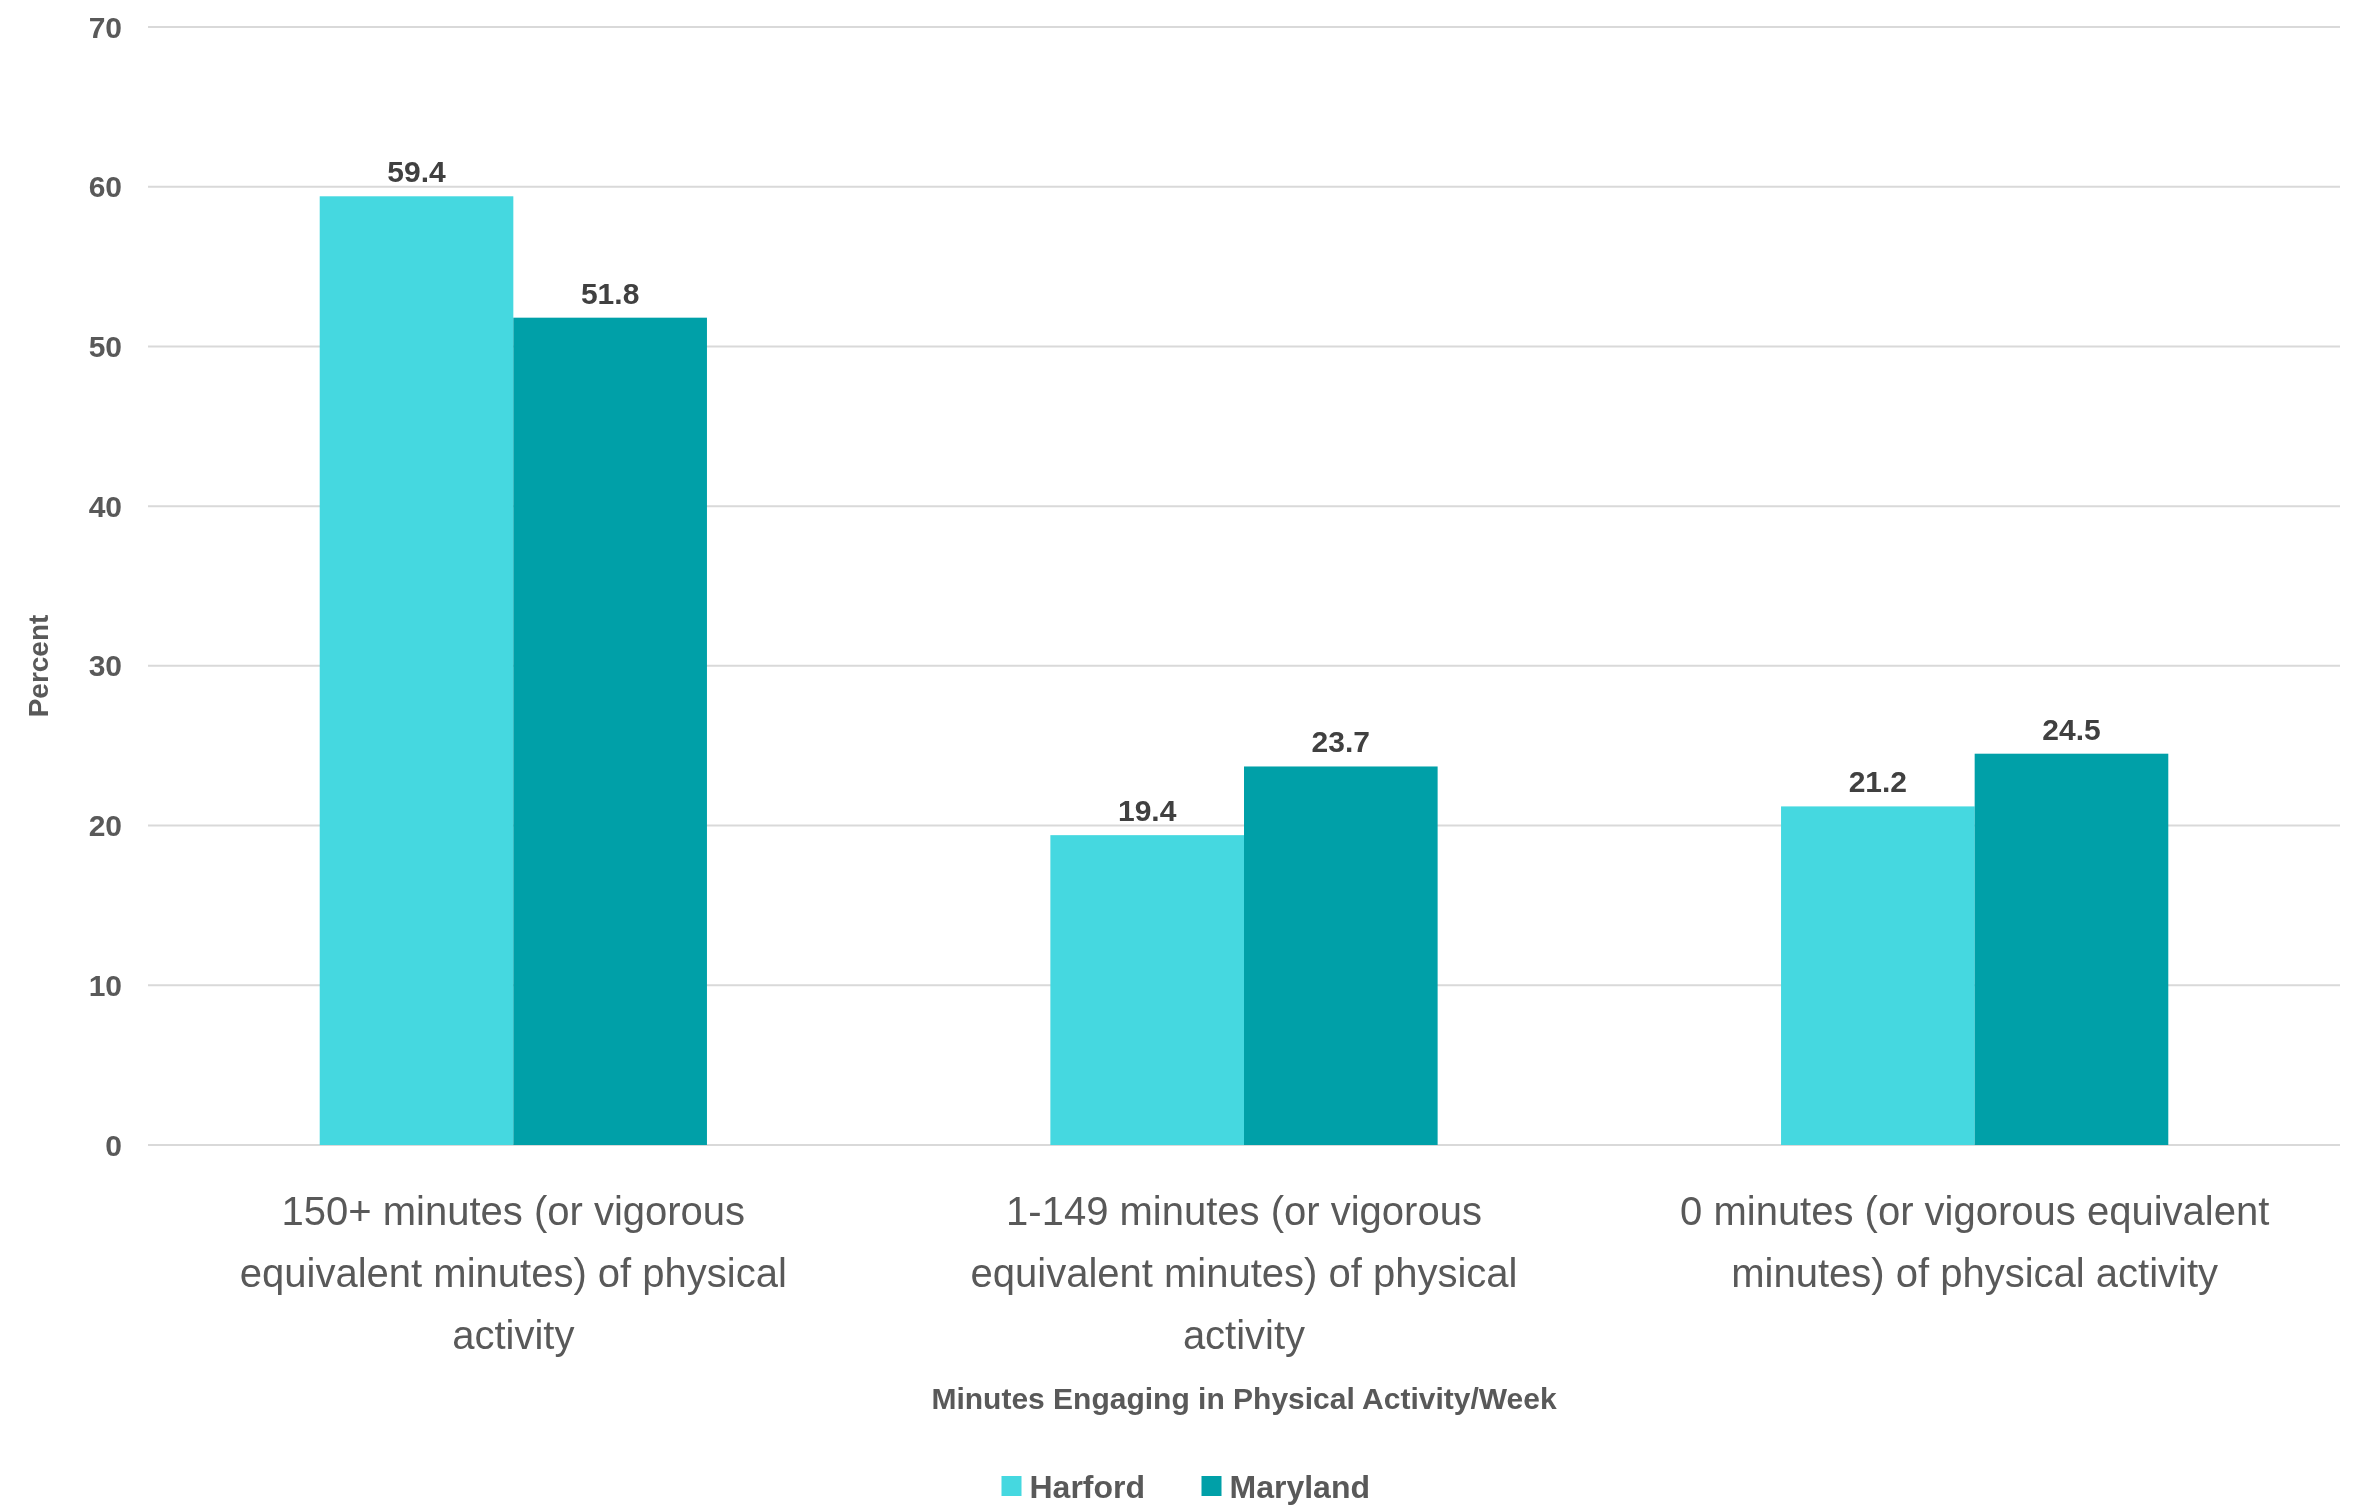 The image size is (2363, 1506). Describe the element at coordinates (105, 506) in the screenshot. I see `y-tick-label: 40` at that location.